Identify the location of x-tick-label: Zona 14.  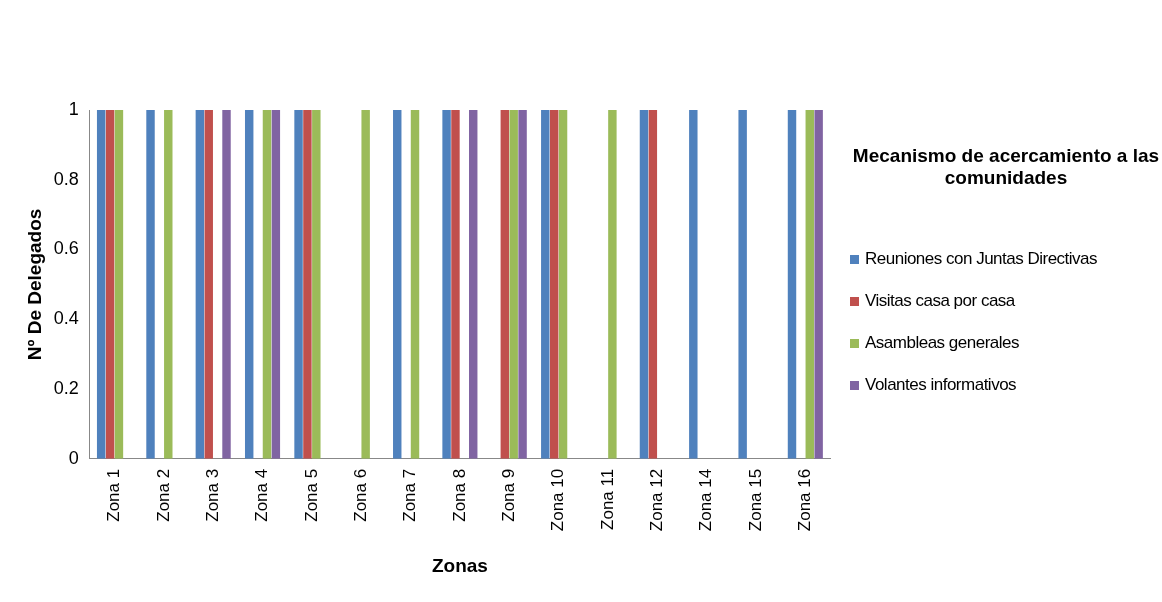
(706, 500).